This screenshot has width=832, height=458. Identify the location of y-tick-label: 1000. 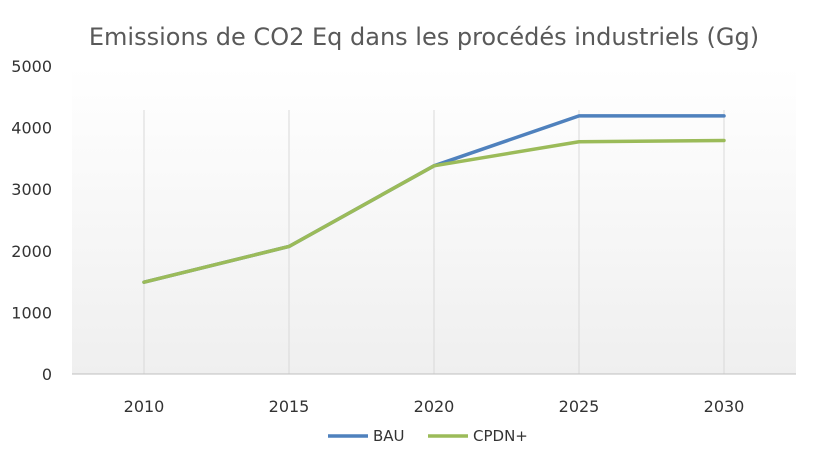
(31, 312).